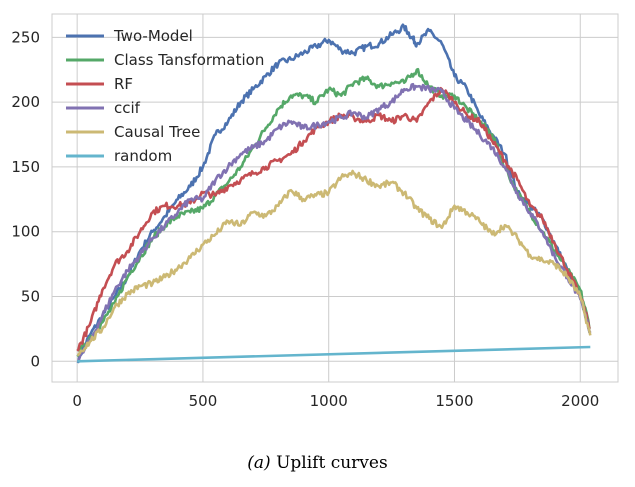  What do you see at coordinates (259, 463) in the screenshot?
I see `caption-prefix: (a)` at bounding box center [259, 463].